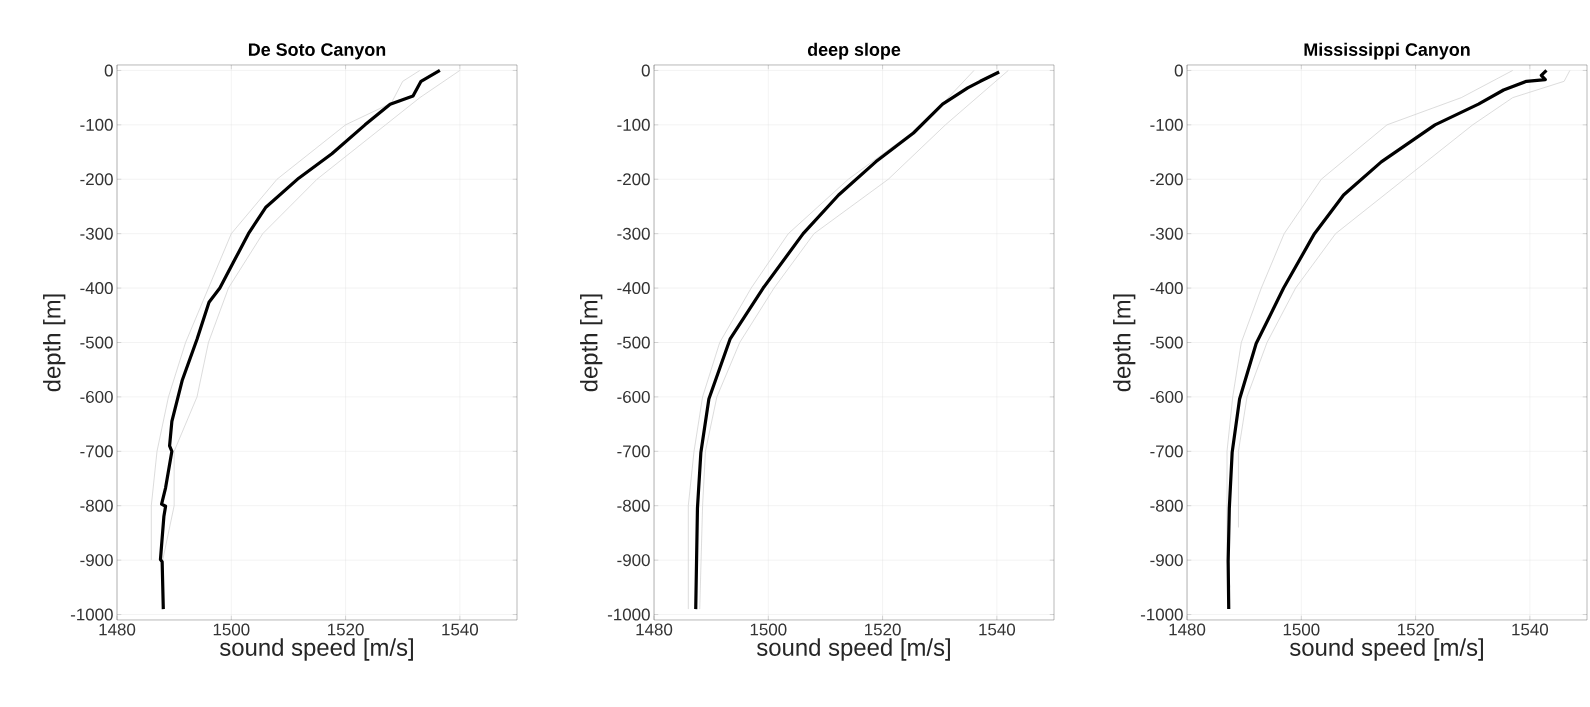  What do you see at coordinates (854, 51) in the screenshot?
I see `chart-title: deep slope` at bounding box center [854, 51].